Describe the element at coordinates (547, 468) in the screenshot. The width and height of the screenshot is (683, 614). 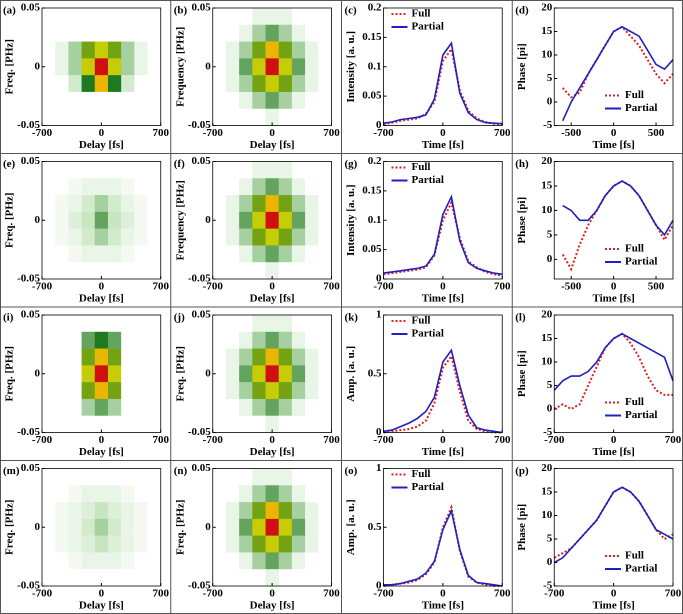
I see `y-tick-label: 20` at that location.